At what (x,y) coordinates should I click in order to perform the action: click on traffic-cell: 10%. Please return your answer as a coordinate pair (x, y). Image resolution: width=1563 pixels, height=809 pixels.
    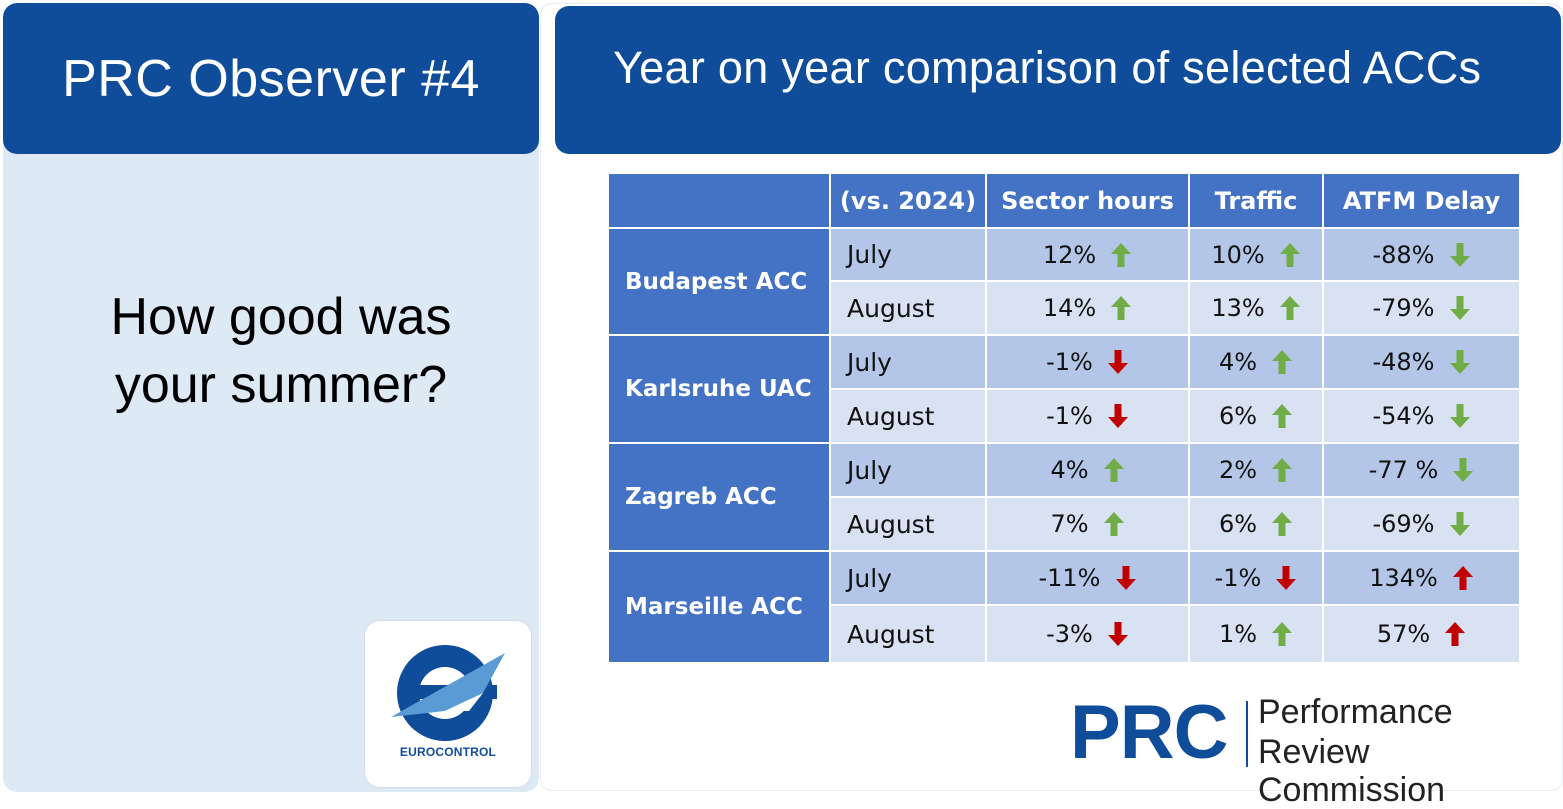
    Looking at the image, I should click on (1256, 254).